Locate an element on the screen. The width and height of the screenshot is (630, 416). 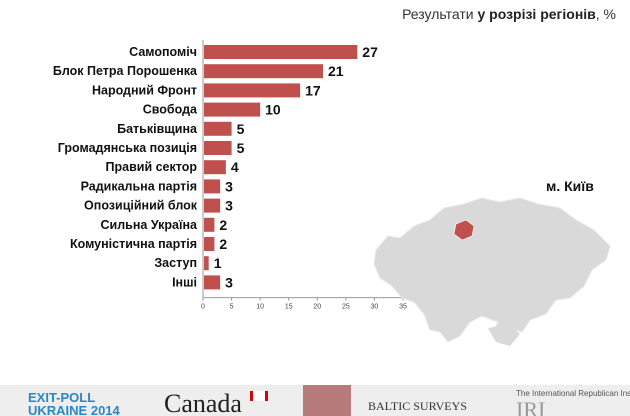
header-bold: у розрізі регіонів is located at coordinates (536, 14).